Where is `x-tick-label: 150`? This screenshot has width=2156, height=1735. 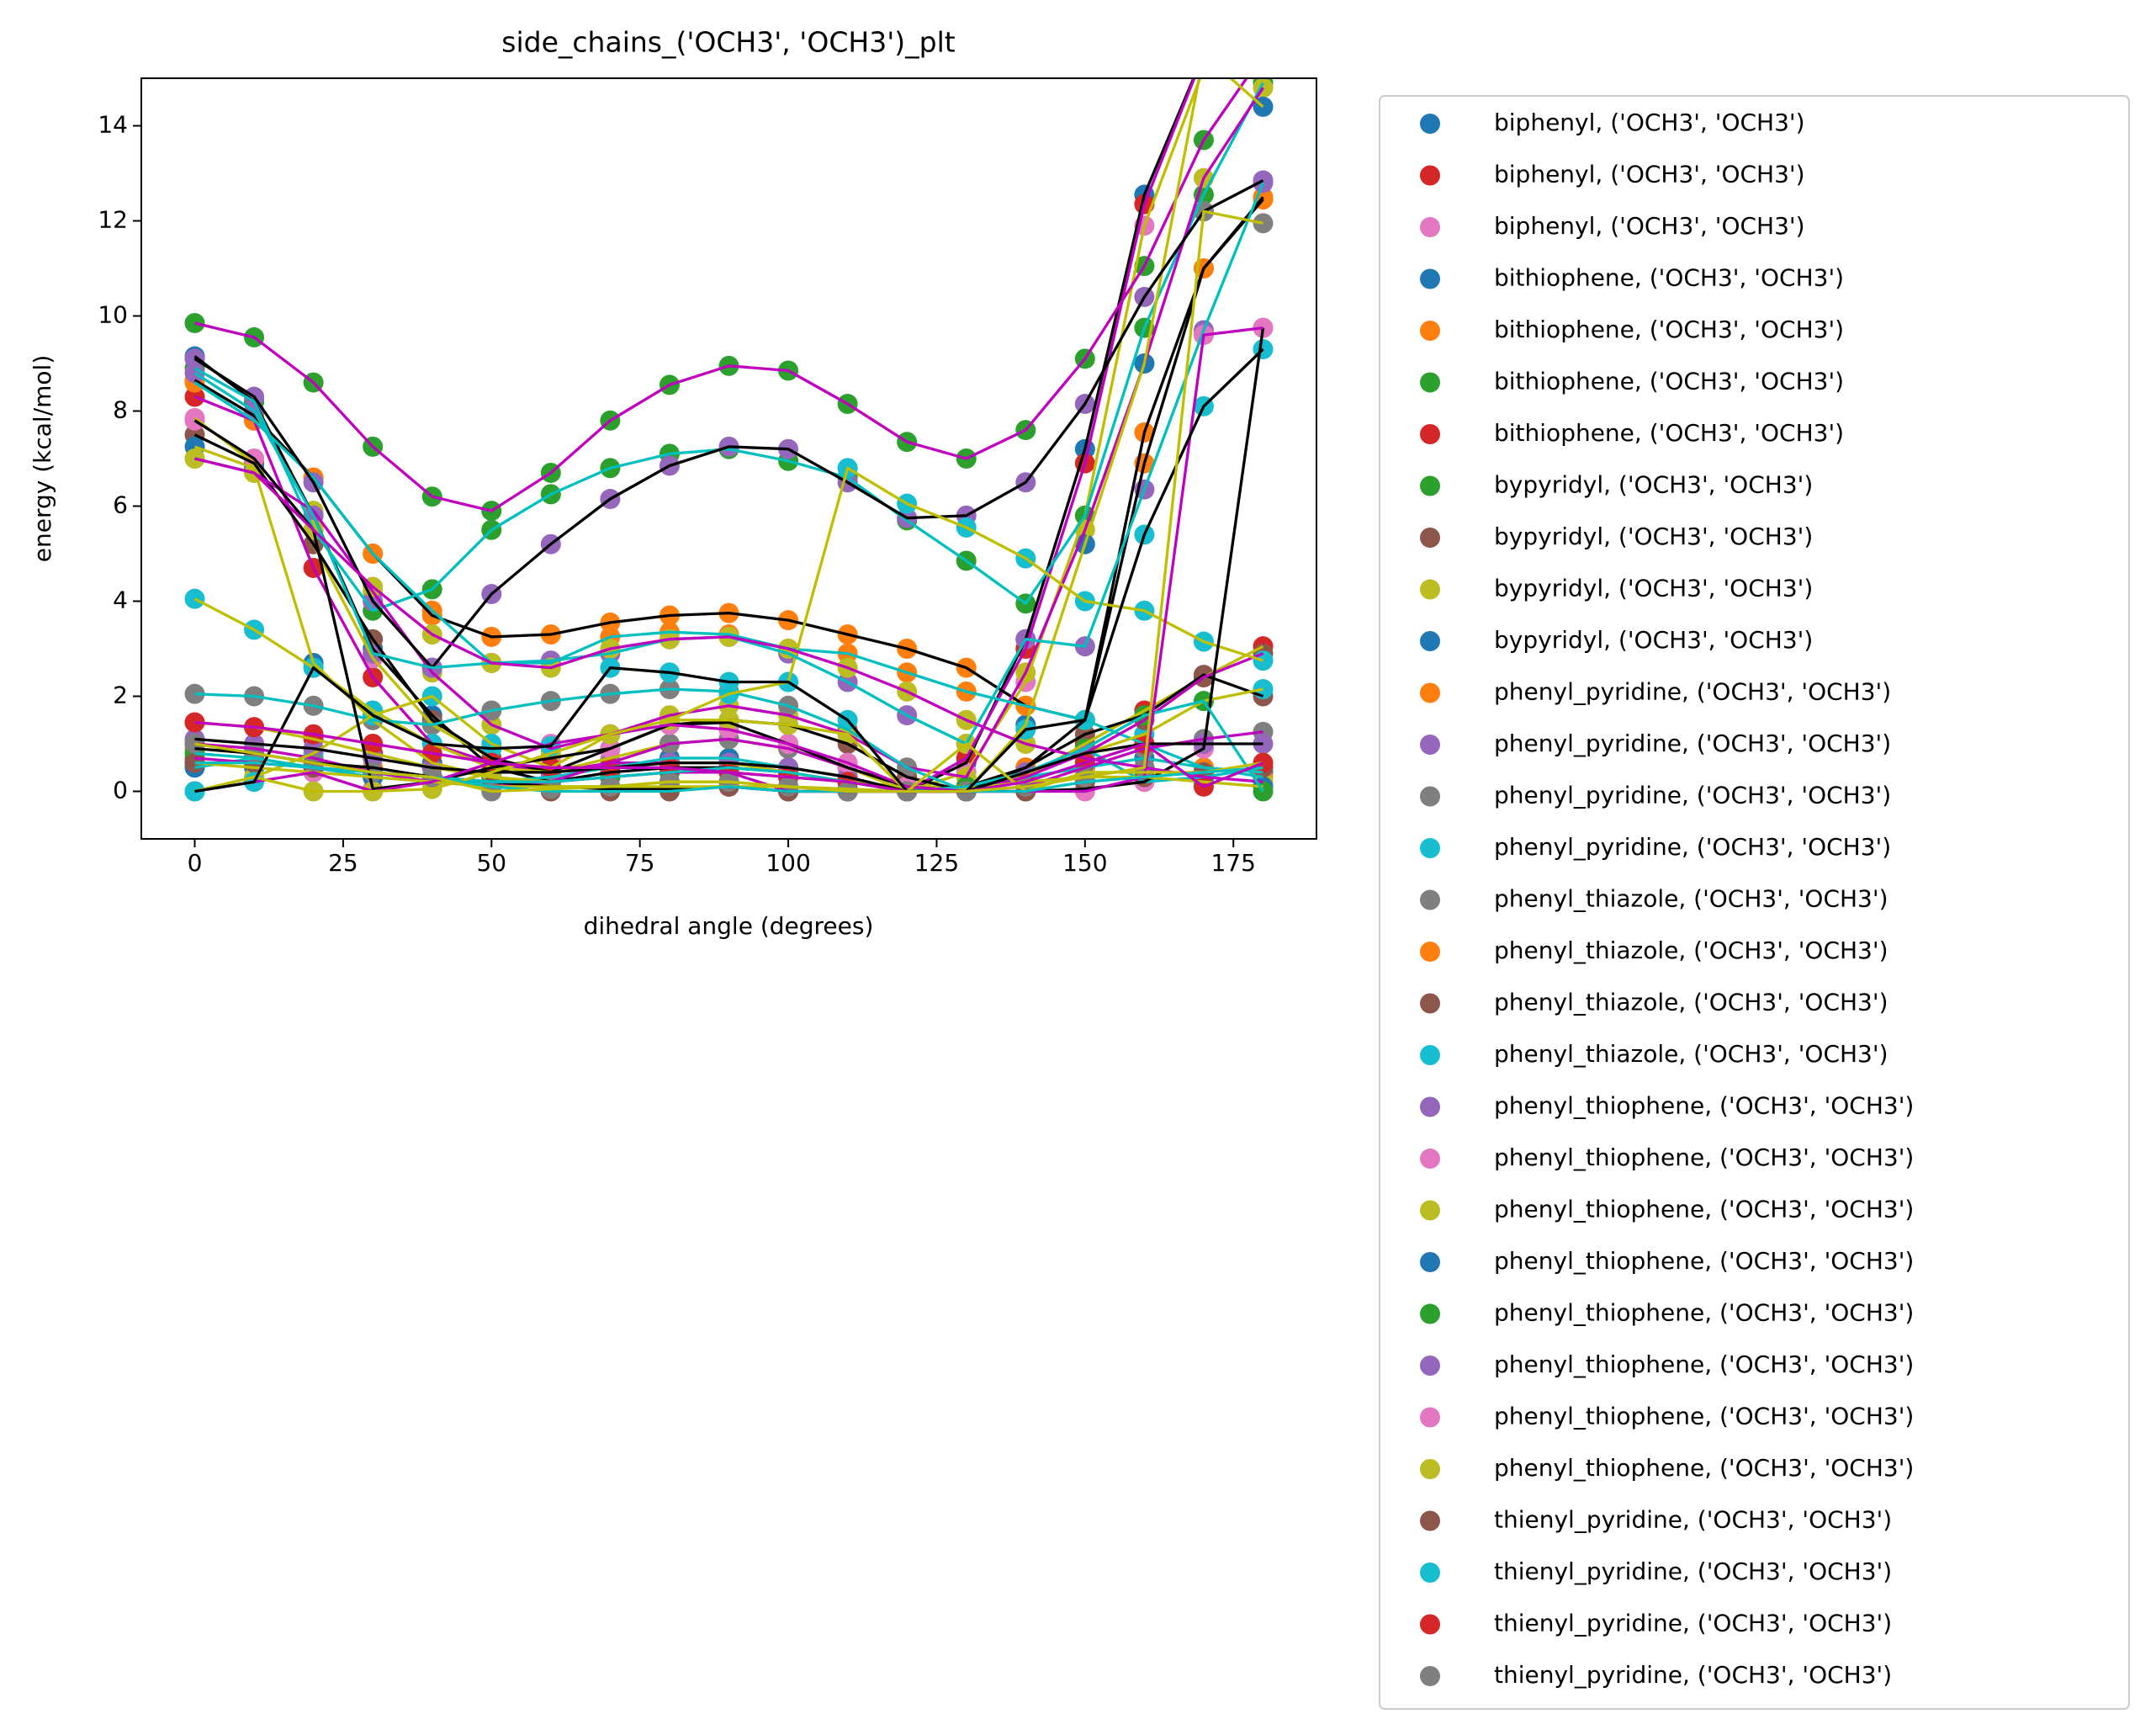 x-tick-label: 150 is located at coordinates (1084, 863).